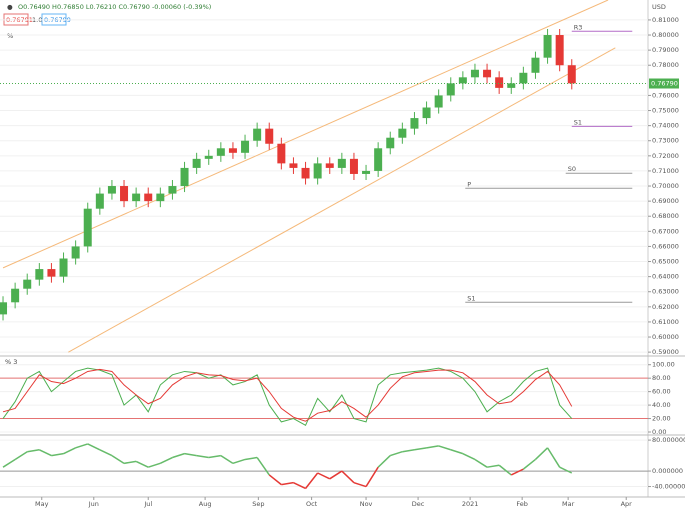  Describe the element at coordinates (470, 504) in the screenshot. I see `x-tick-label: 2021` at that location.